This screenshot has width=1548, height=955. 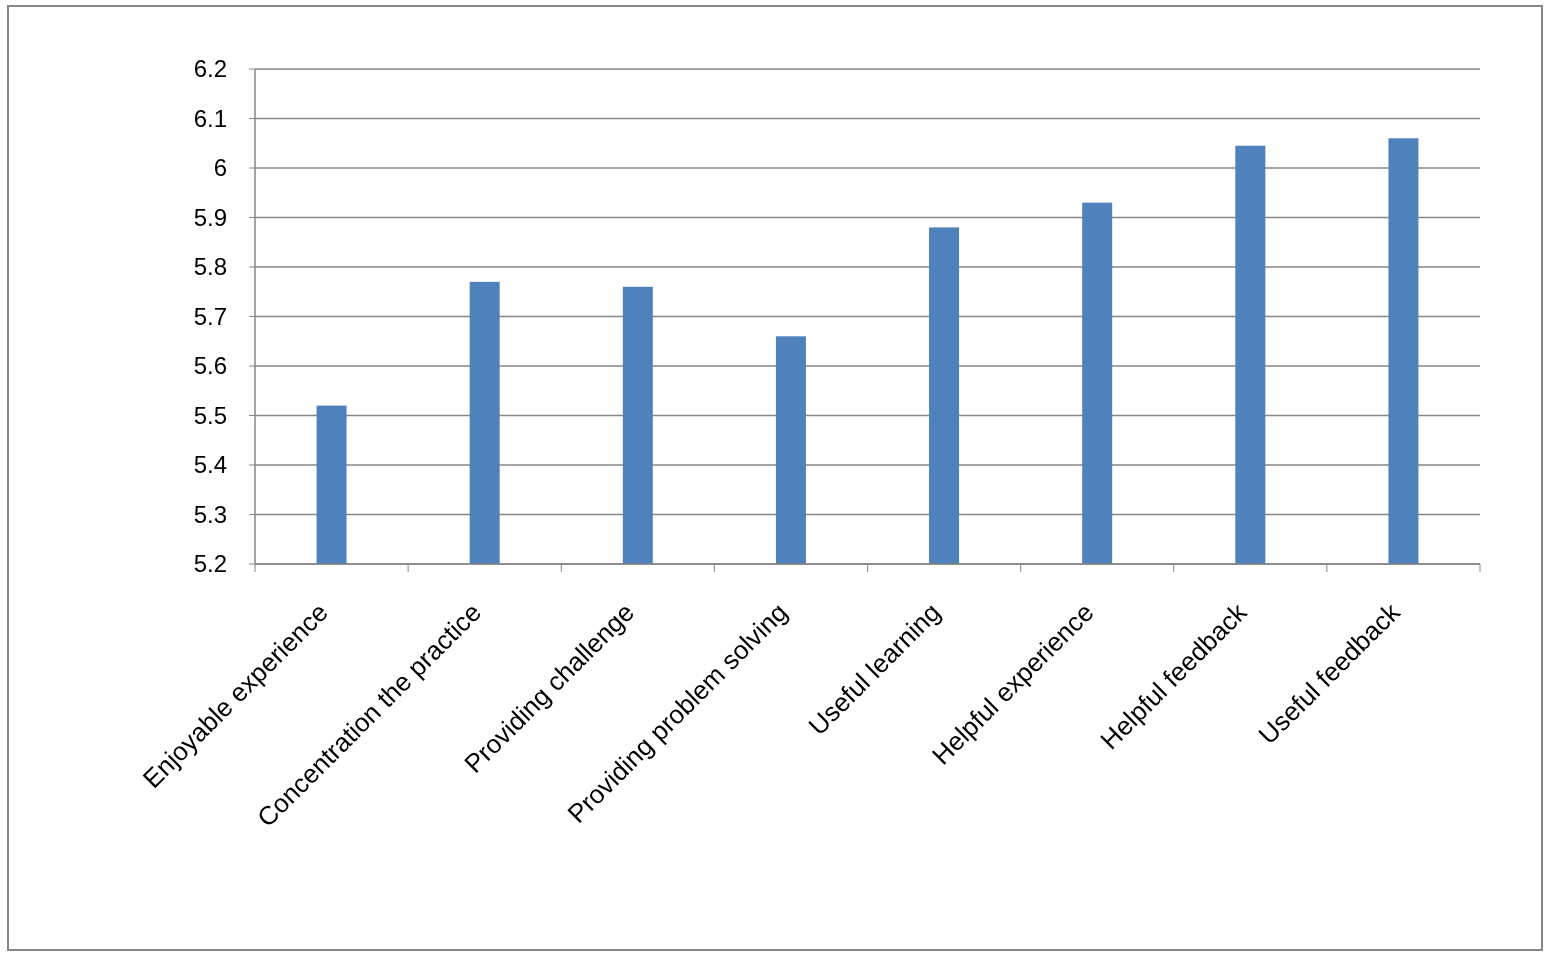 I want to click on y-tick-label: 5.9, so click(x=210, y=217).